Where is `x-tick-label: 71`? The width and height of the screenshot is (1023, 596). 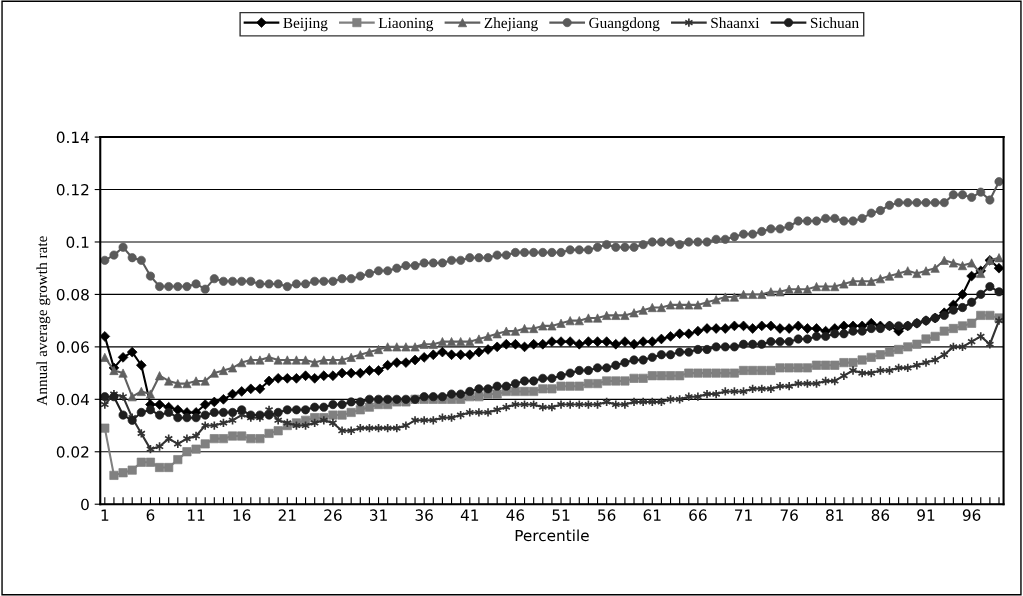
x-tick-label: 71 is located at coordinates (743, 515).